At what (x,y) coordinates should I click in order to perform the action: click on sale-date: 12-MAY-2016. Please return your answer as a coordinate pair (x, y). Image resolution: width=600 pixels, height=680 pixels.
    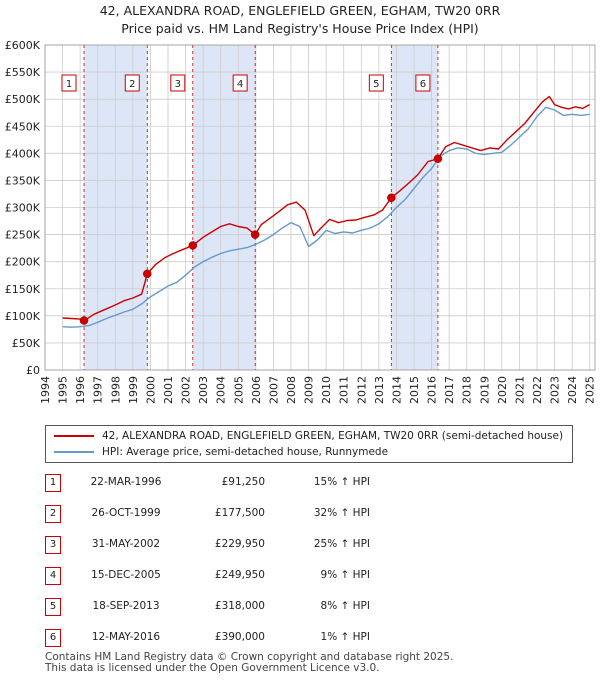
    Looking at the image, I should click on (126, 637).